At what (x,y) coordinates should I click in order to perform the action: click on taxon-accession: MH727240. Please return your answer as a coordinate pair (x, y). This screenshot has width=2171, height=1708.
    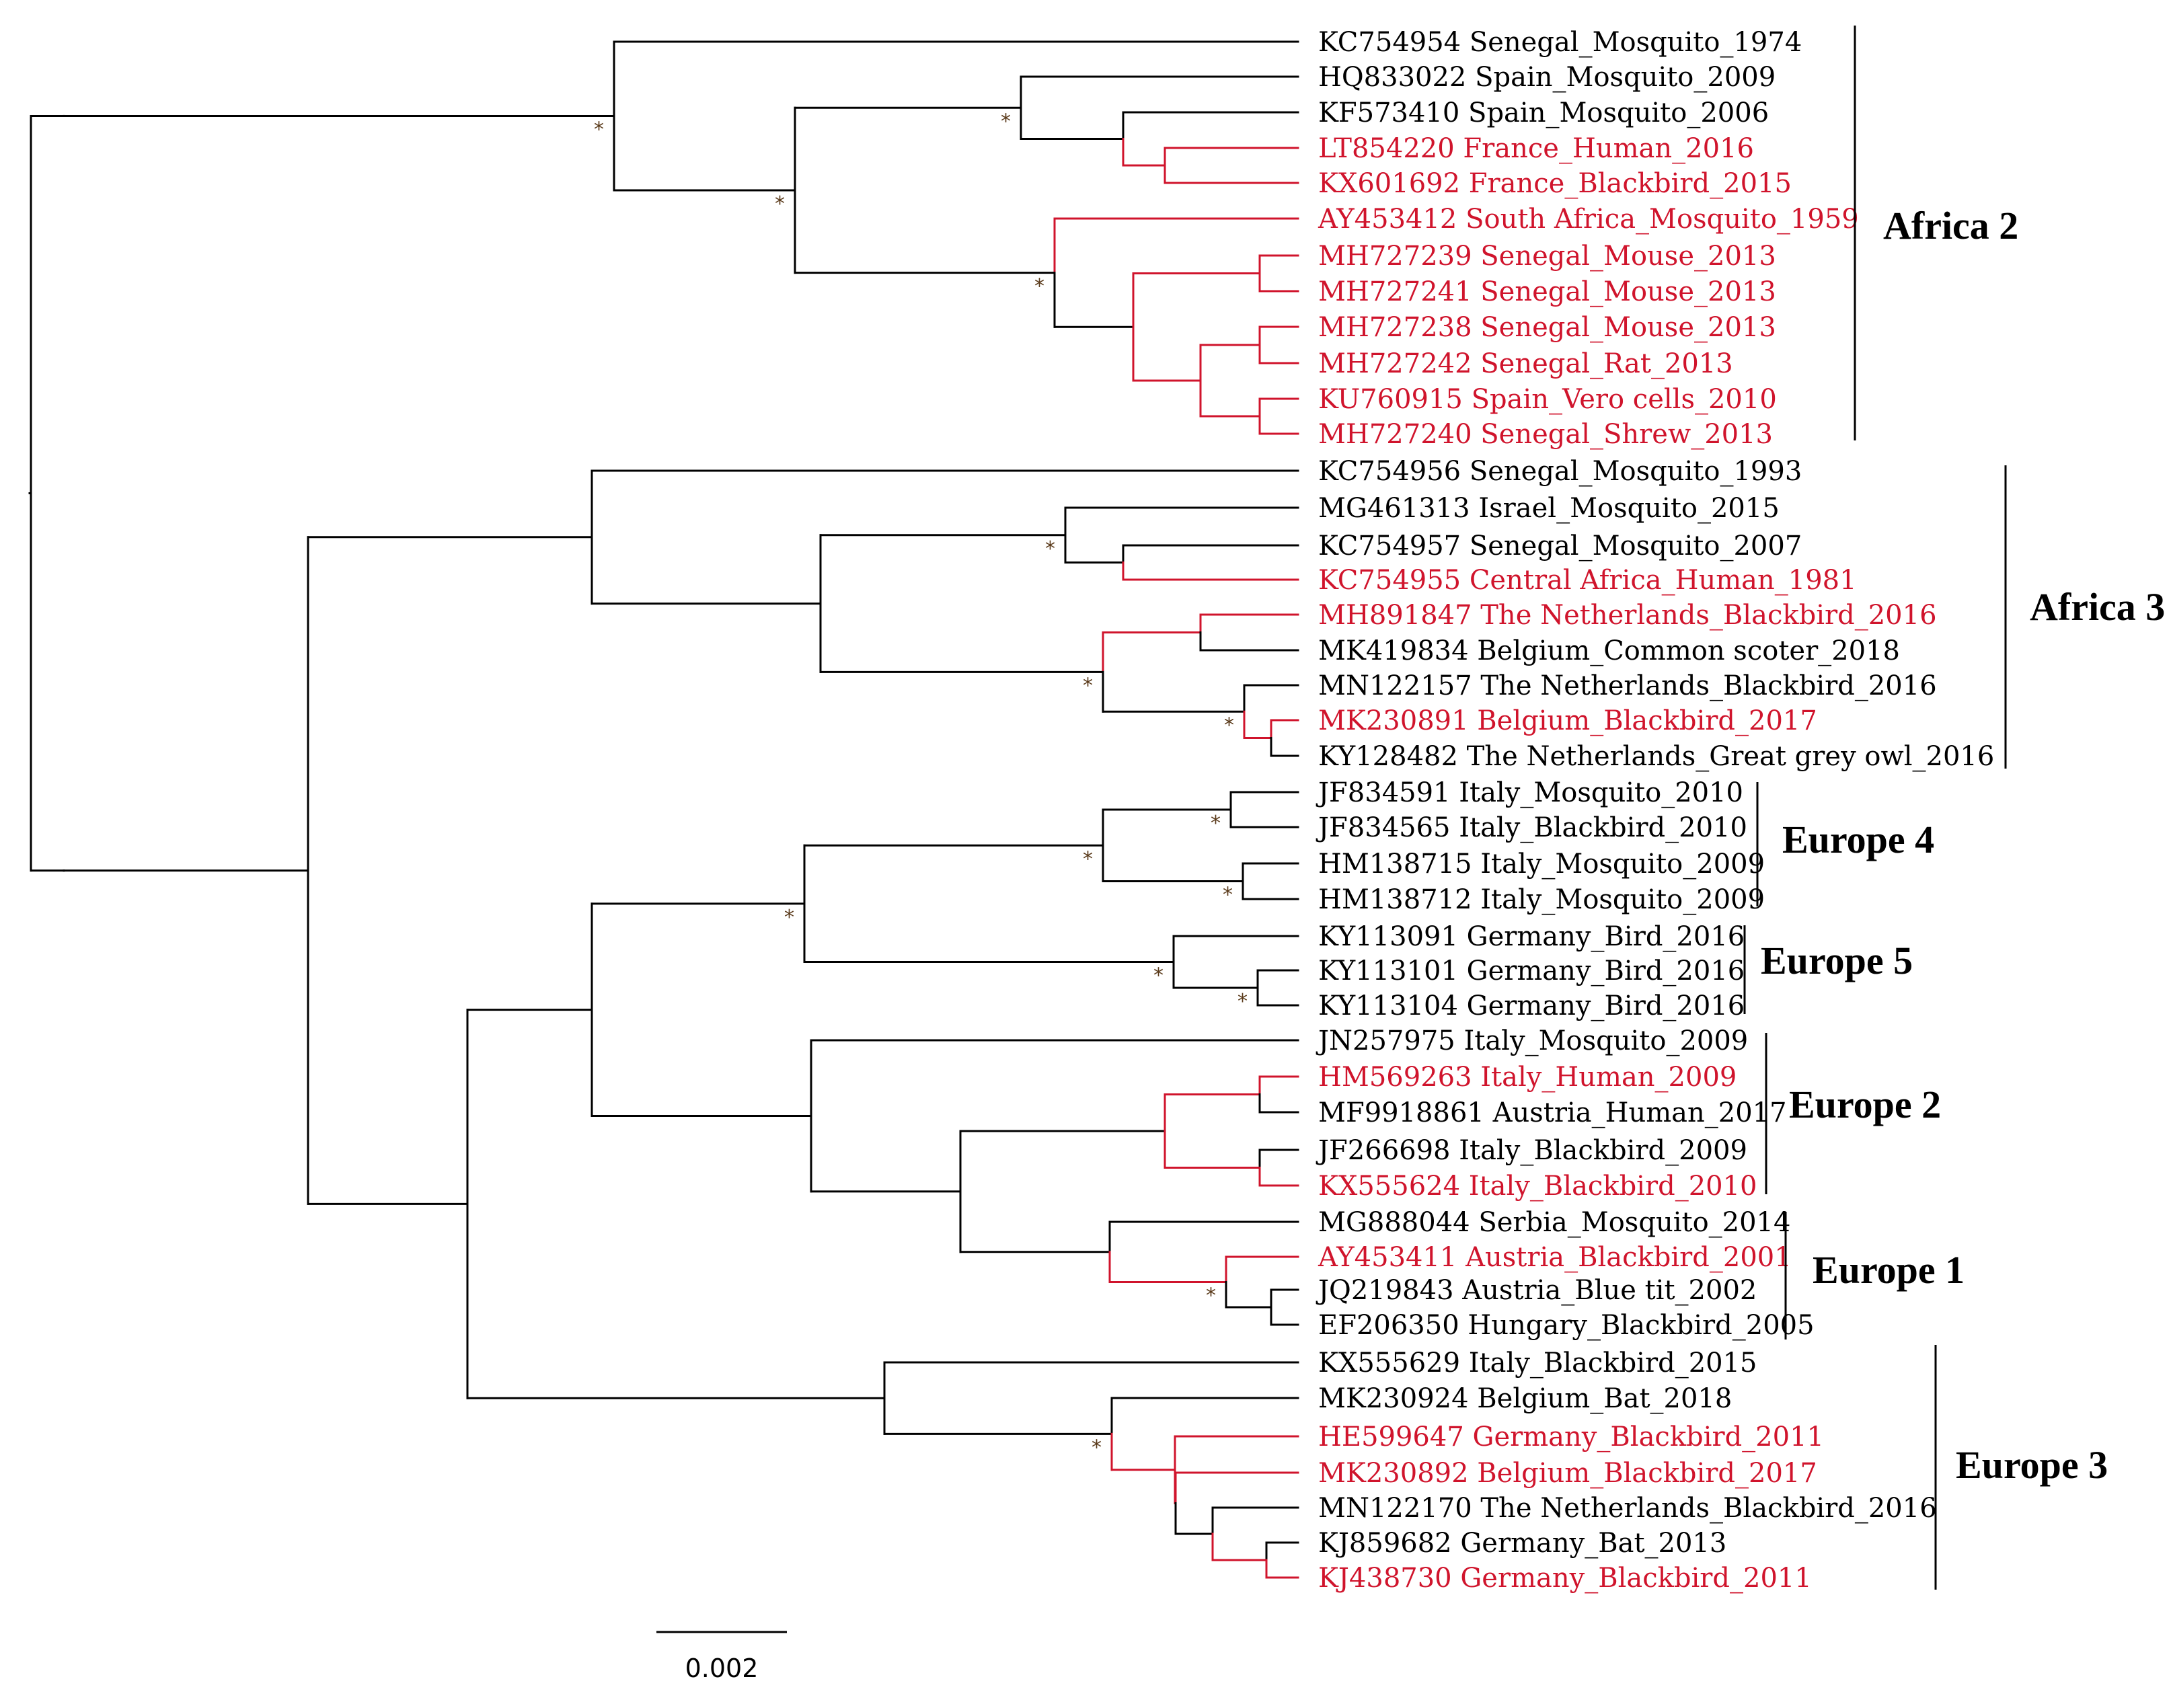
    Looking at the image, I should click on (1399, 434).